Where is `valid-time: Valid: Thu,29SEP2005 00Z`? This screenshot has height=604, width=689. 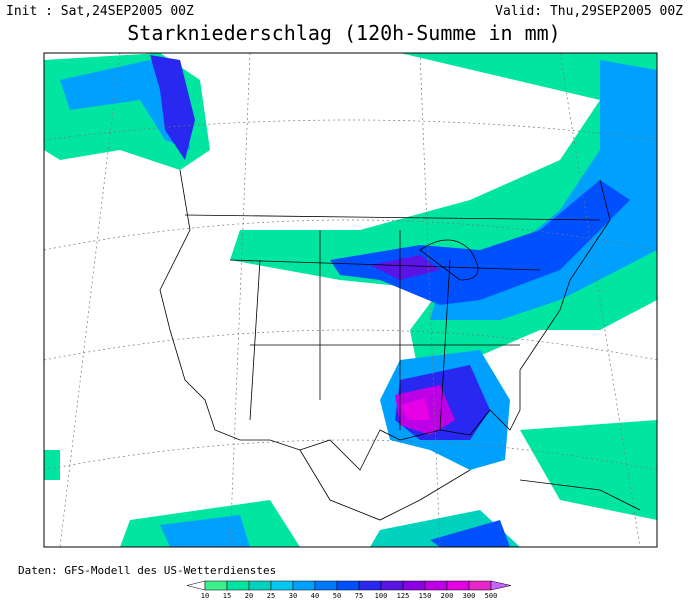
valid-time: Valid: Thu,29SEP2005 00Z is located at coordinates (589, 11).